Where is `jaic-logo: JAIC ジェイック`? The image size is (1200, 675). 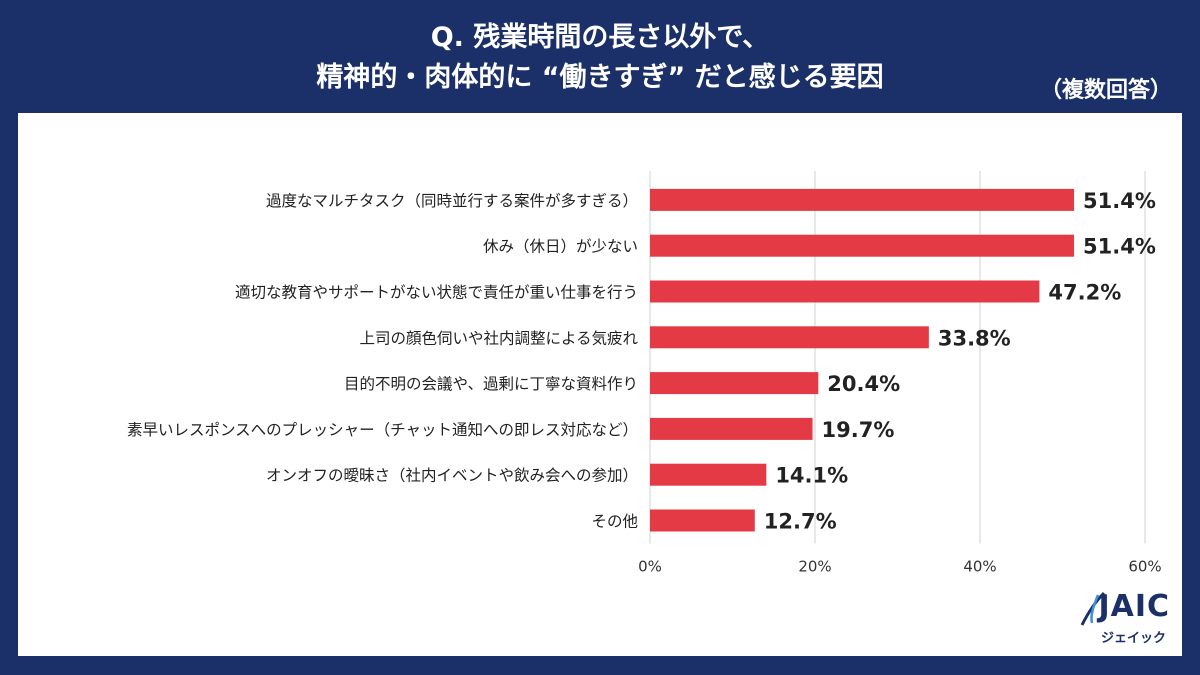
jaic-logo: JAIC ジェイック is located at coordinates (1120, 620).